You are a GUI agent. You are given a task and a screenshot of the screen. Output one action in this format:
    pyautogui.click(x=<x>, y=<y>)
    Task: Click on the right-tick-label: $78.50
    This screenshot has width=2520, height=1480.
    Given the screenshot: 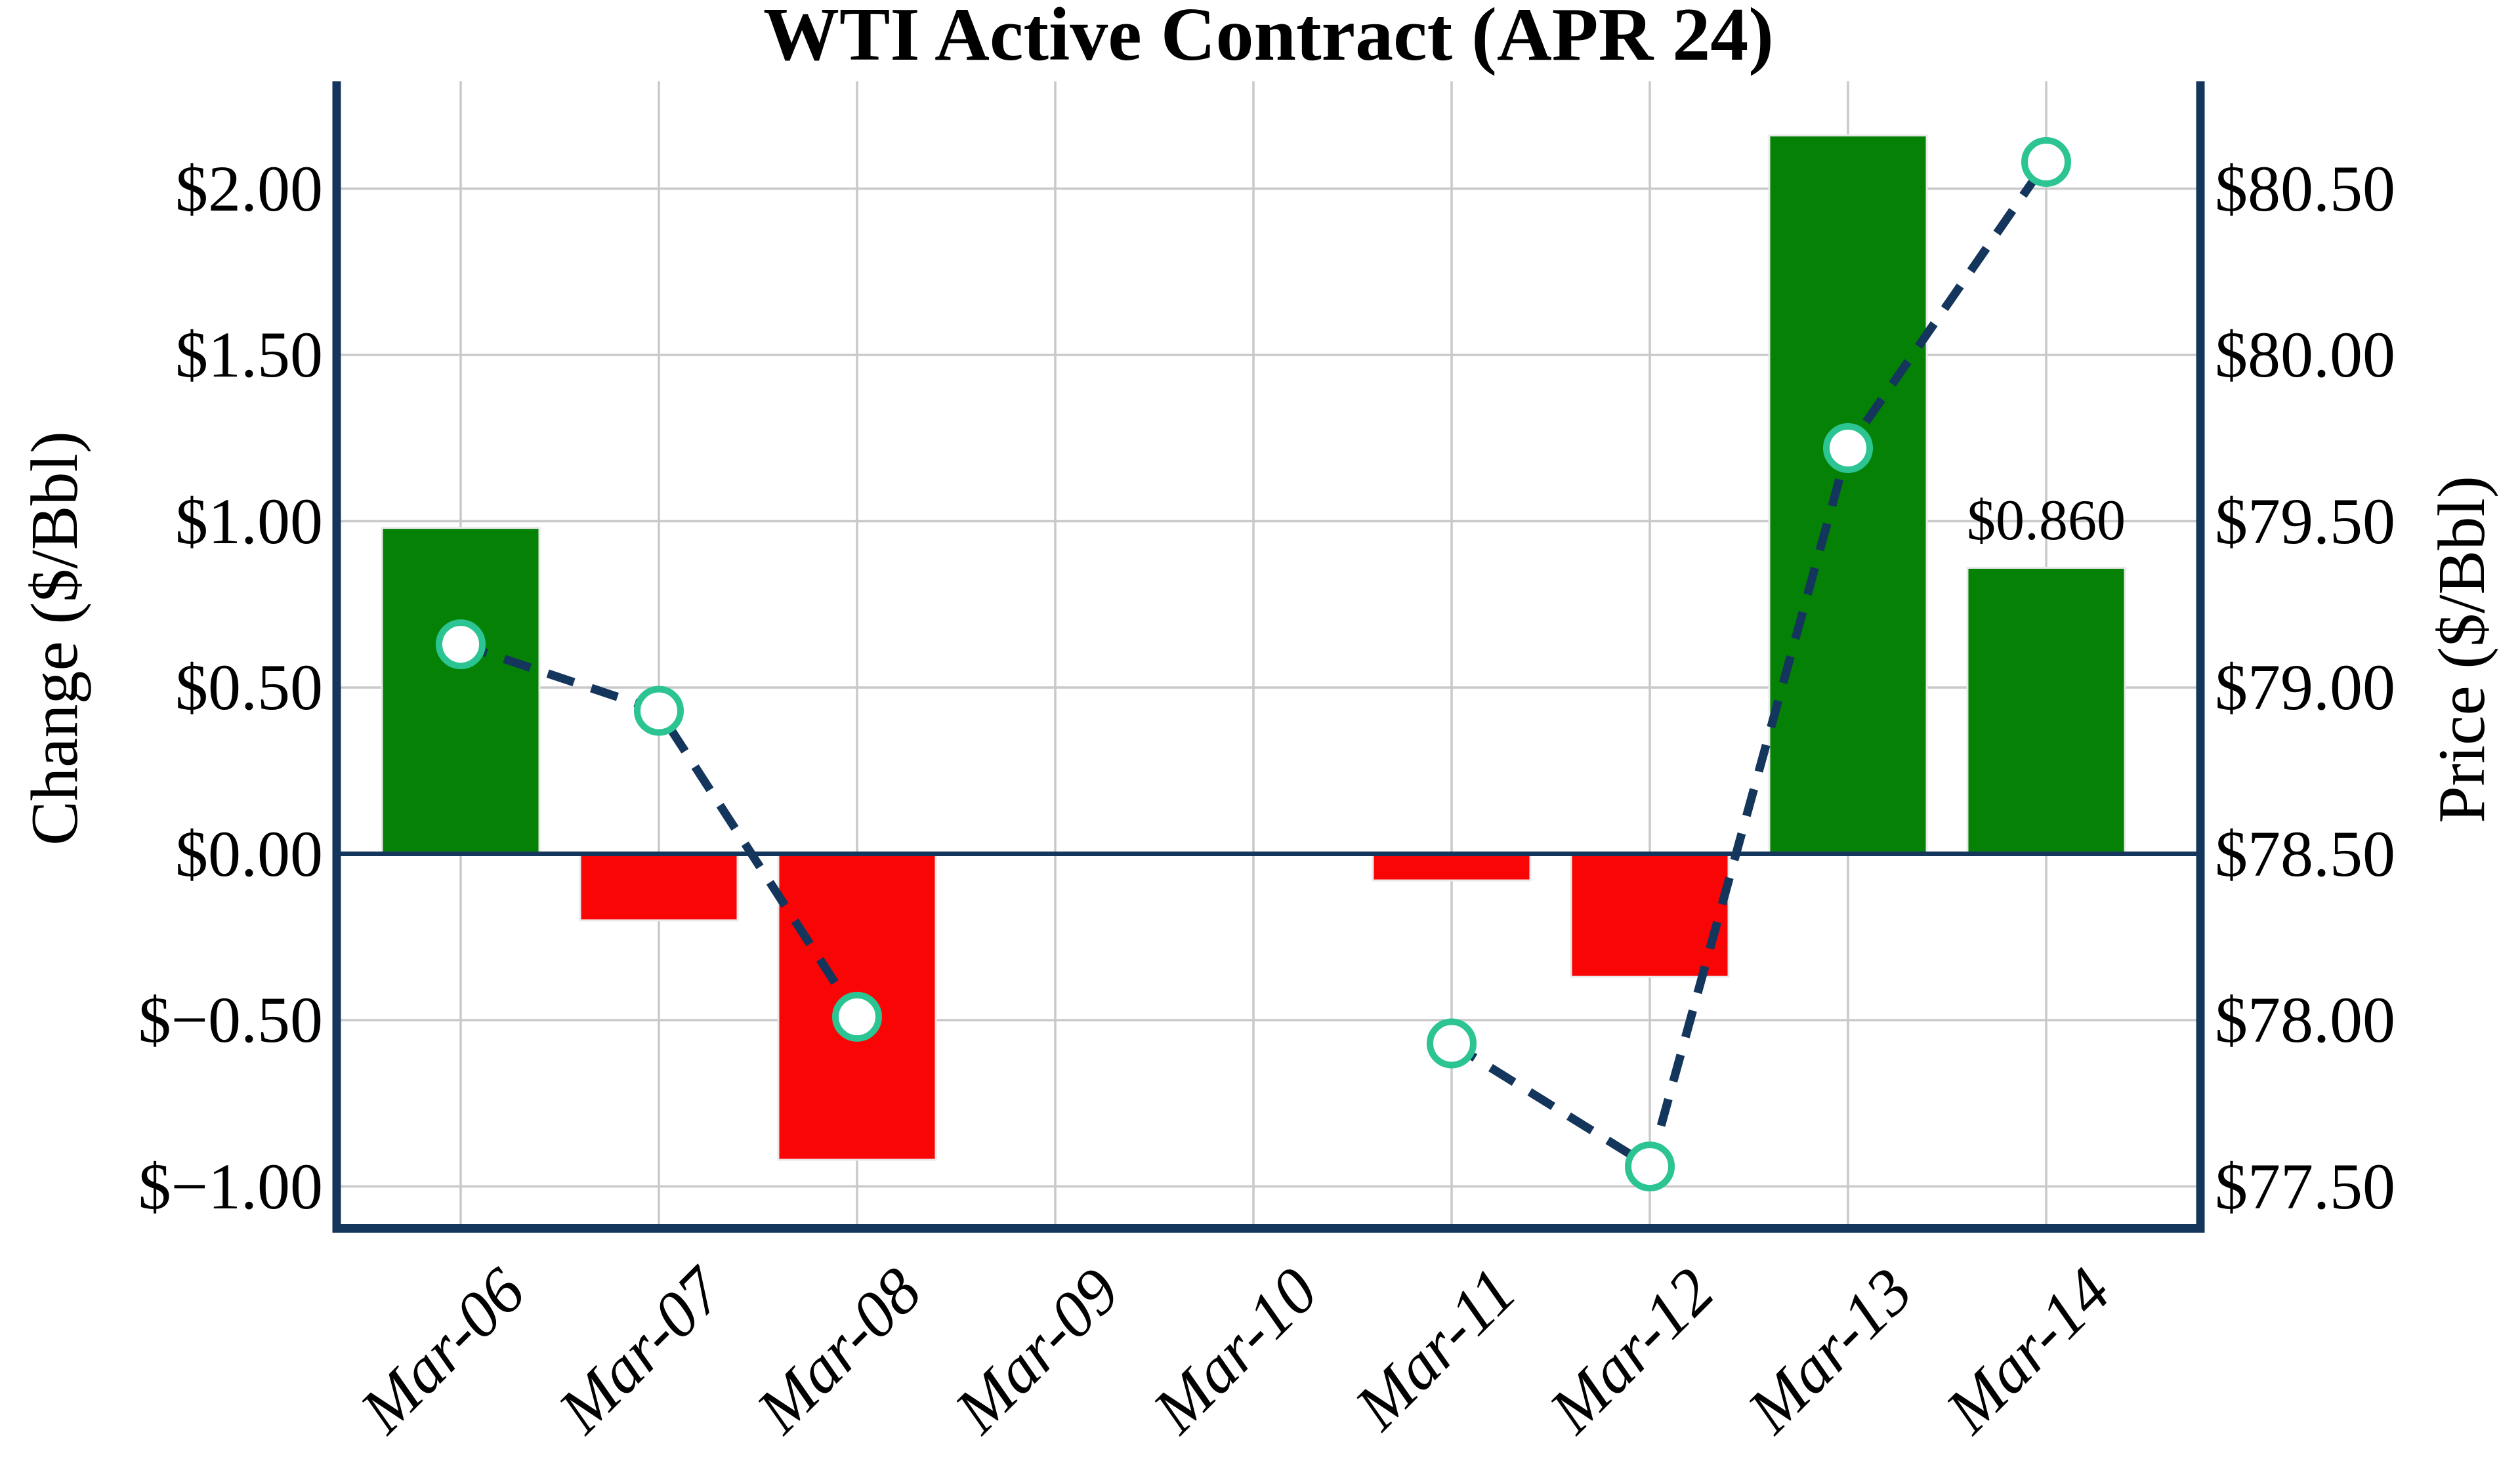 What is the action you would take?
    pyautogui.click(x=2305, y=853)
    